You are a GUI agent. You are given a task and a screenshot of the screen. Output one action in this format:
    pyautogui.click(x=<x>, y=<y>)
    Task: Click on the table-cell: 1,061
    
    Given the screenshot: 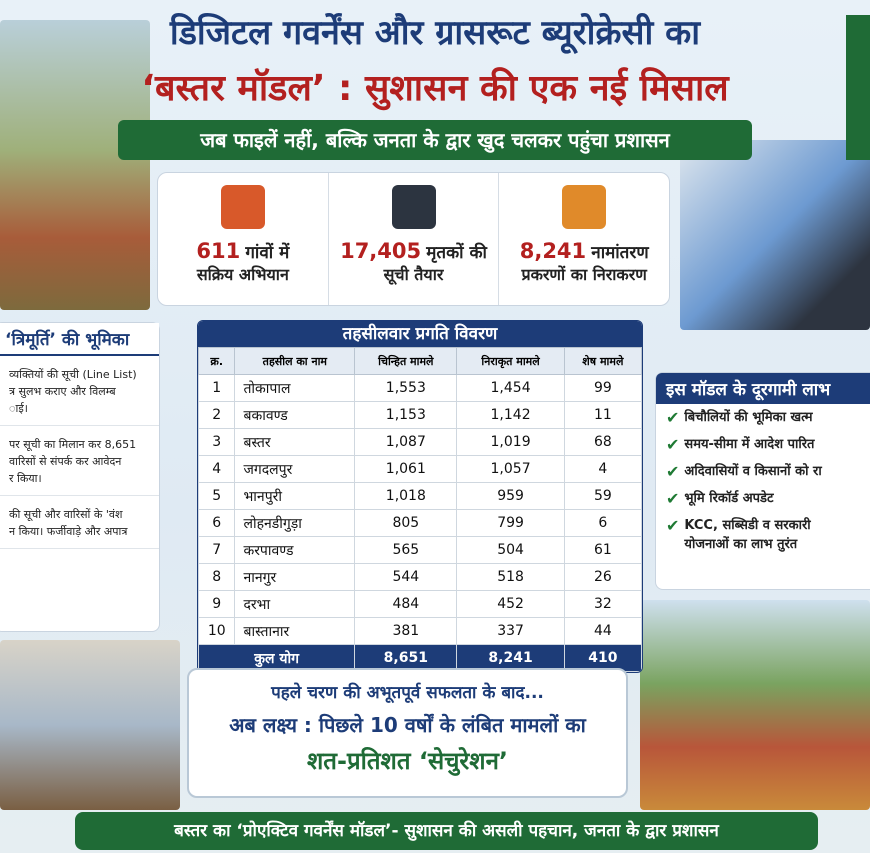 What is the action you would take?
    pyautogui.click(x=406, y=469)
    